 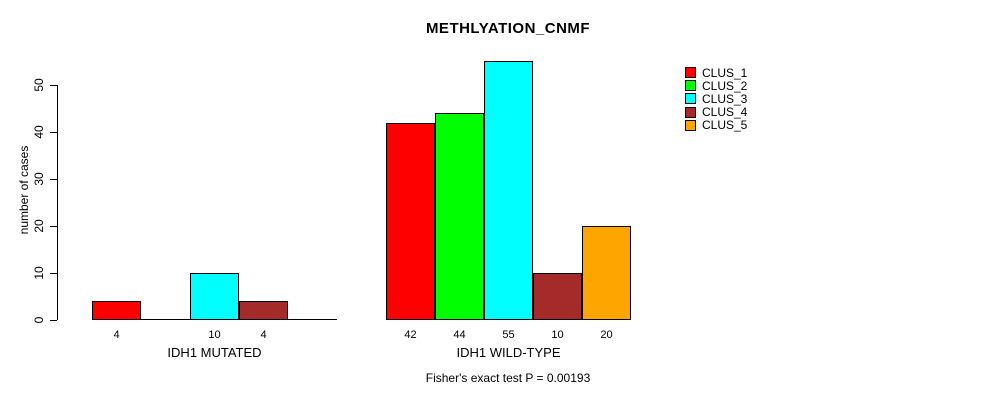 What do you see at coordinates (508, 352) in the screenshot?
I see `category-label: IDH1 WILD-TYPE` at bounding box center [508, 352].